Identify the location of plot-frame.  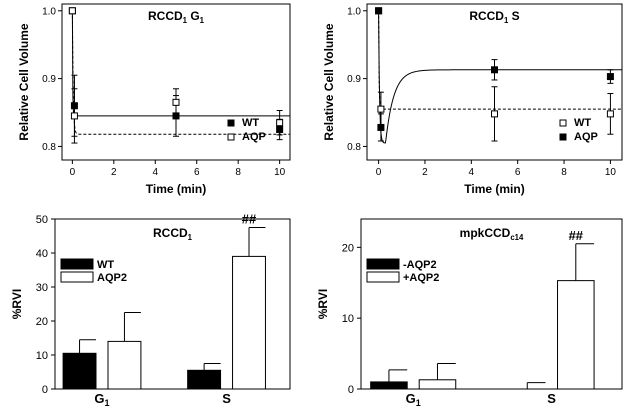
(176, 82).